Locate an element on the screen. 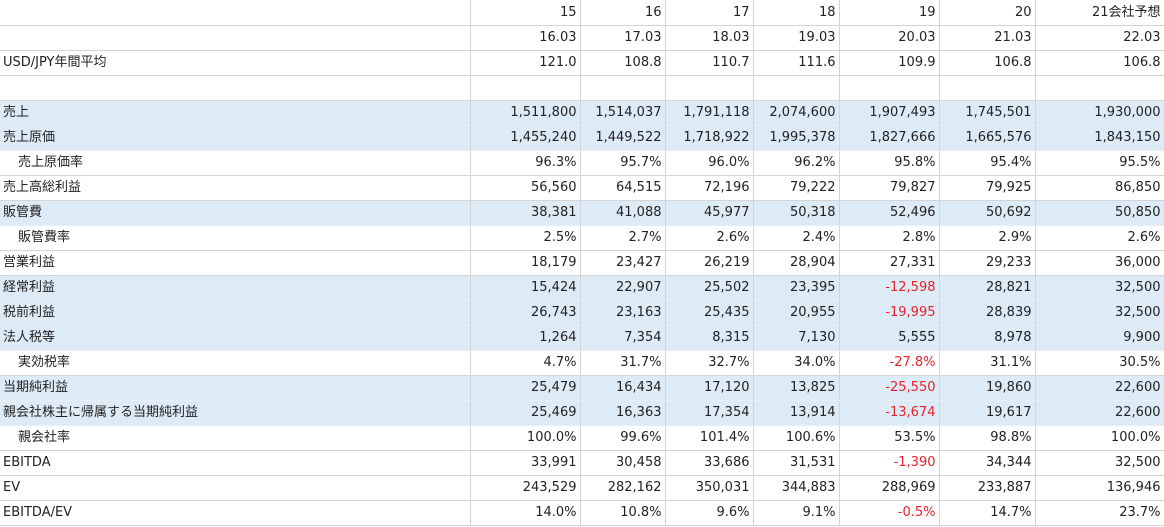 The height and width of the screenshot is (527, 1164). value-cell: 31,531 is located at coordinates (796, 463).